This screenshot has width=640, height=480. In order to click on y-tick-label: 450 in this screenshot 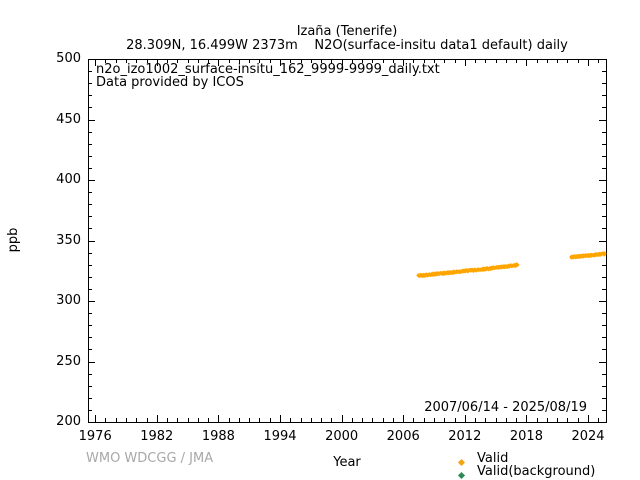, I will do `click(68, 119)`.